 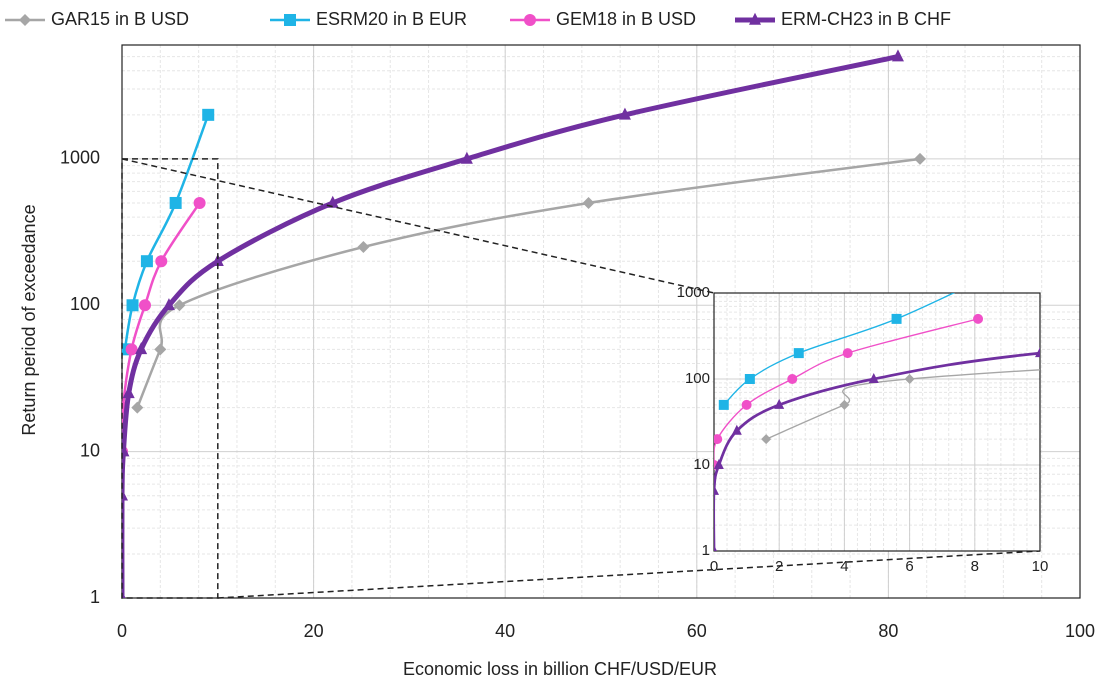 I want to click on x-tick-label: 4, so click(x=844, y=566).